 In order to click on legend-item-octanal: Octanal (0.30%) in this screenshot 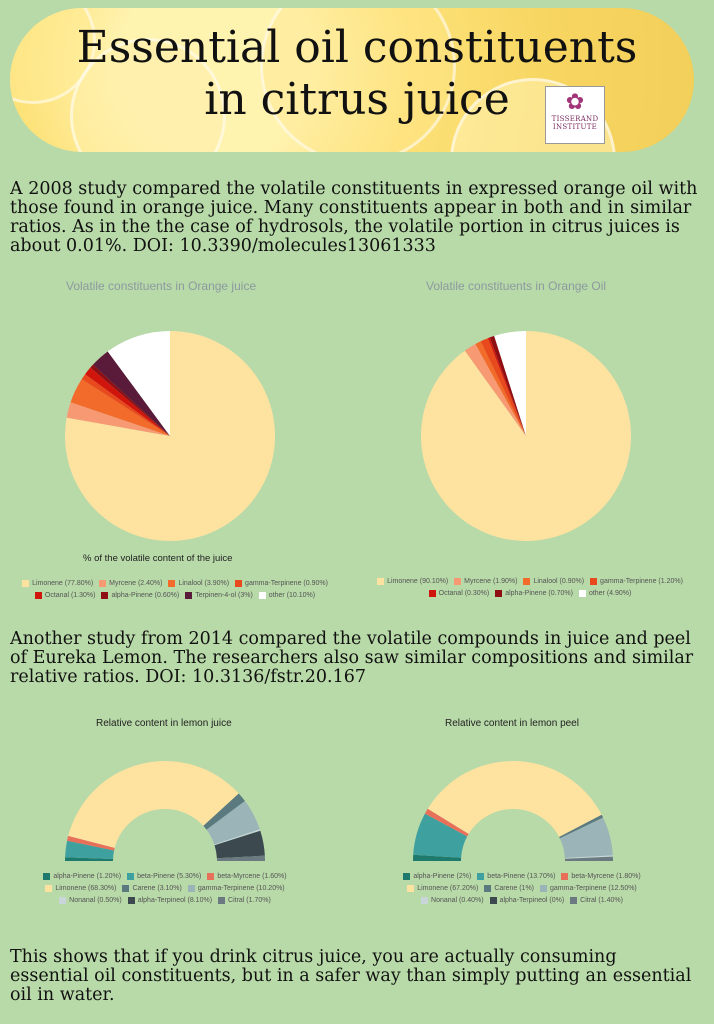, I will do `click(459, 593)`.